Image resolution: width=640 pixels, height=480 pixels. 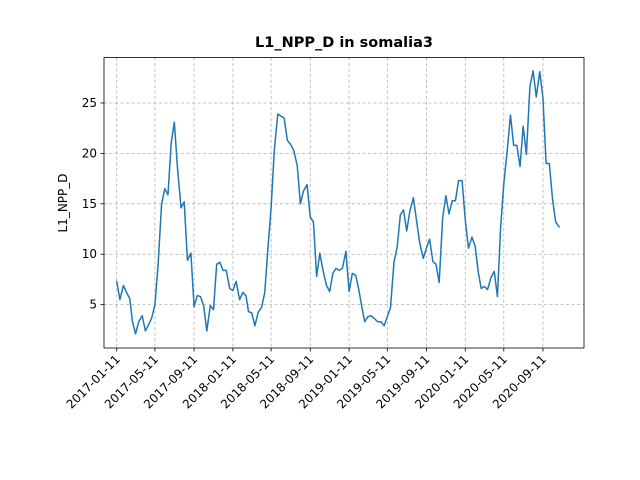 I want to click on chart-title: L1_NPP_D in somalia3, so click(x=344, y=43).